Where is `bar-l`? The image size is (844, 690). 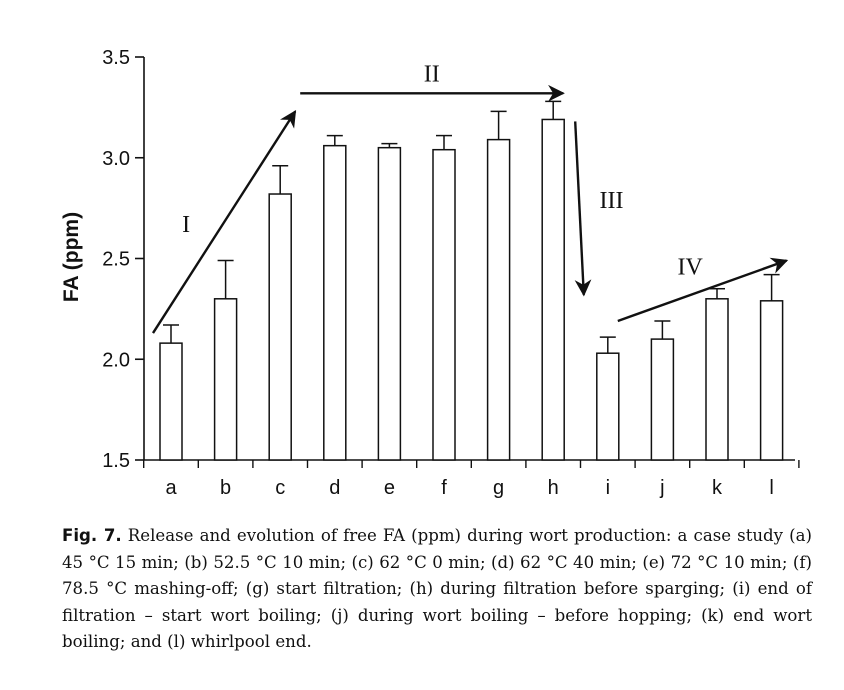
bar-l is located at coordinates (771, 380).